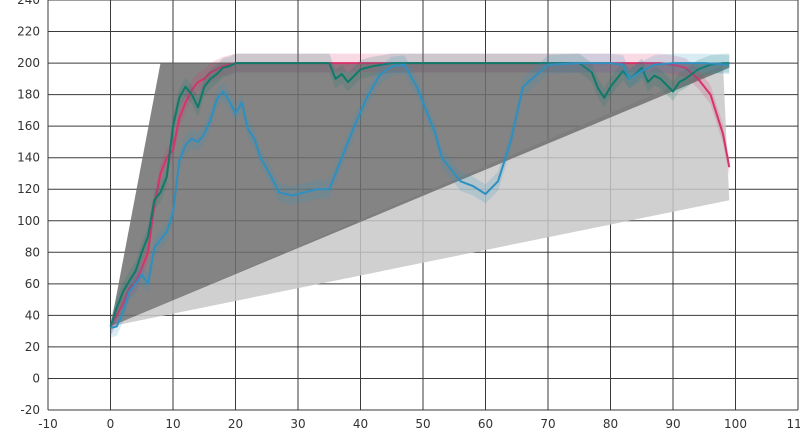 This screenshot has width=800, height=434. I want to click on x-tick-label: 0, so click(111, 424).